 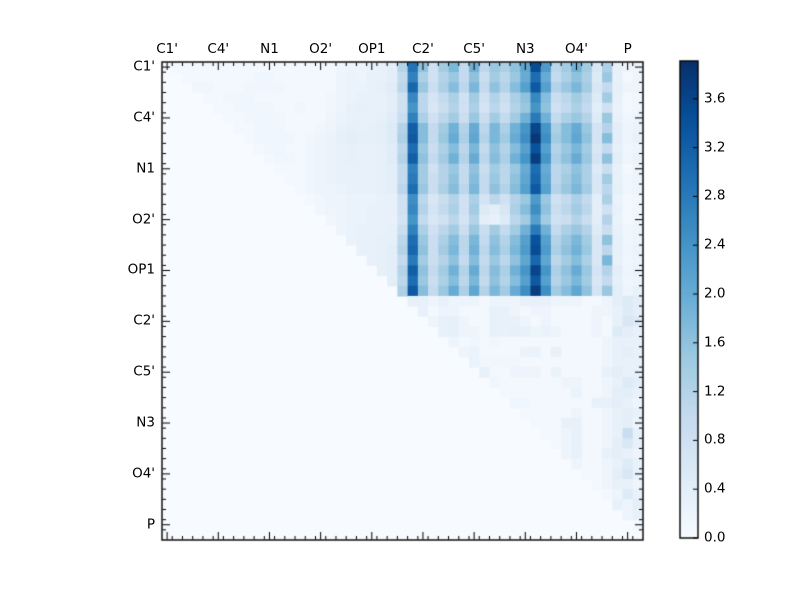 What do you see at coordinates (143, 473) in the screenshot?
I see `y-tick-label-O4': O4'` at bounding box center [143, 473].